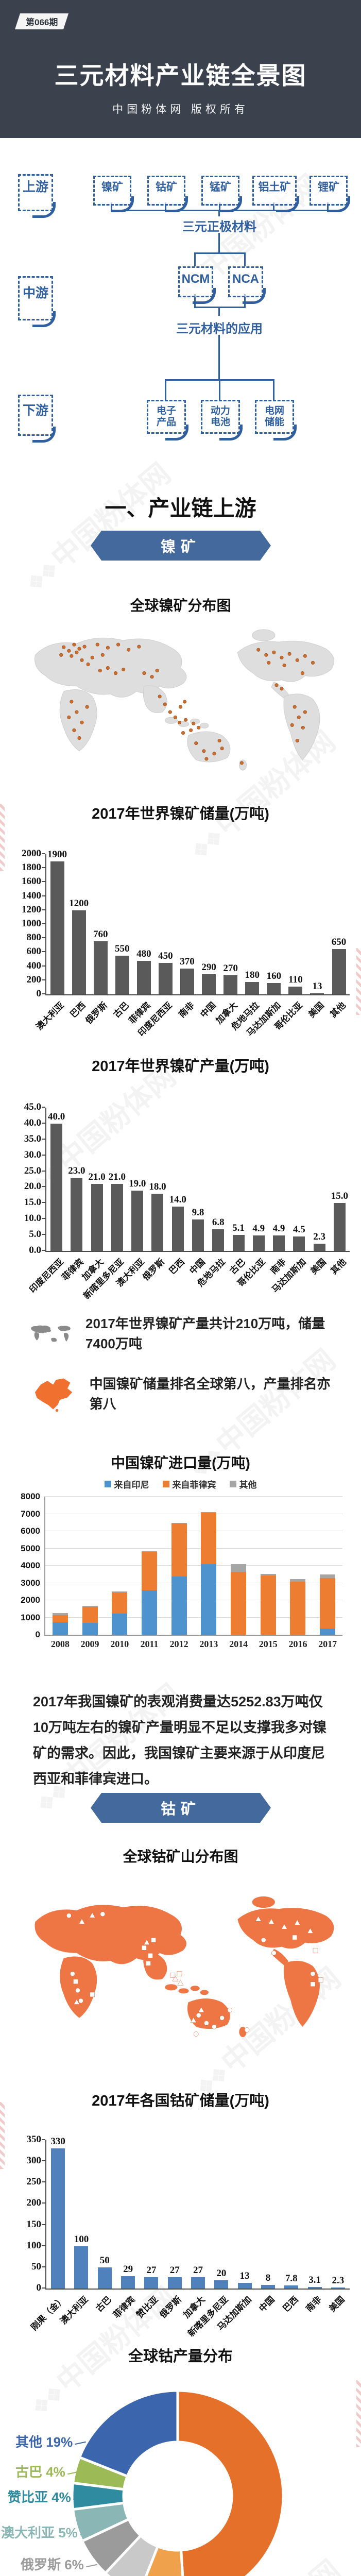 The height and width of the screenshot is (2576, 361). I want to click on bar-value-label: 760, so click(100, 934).